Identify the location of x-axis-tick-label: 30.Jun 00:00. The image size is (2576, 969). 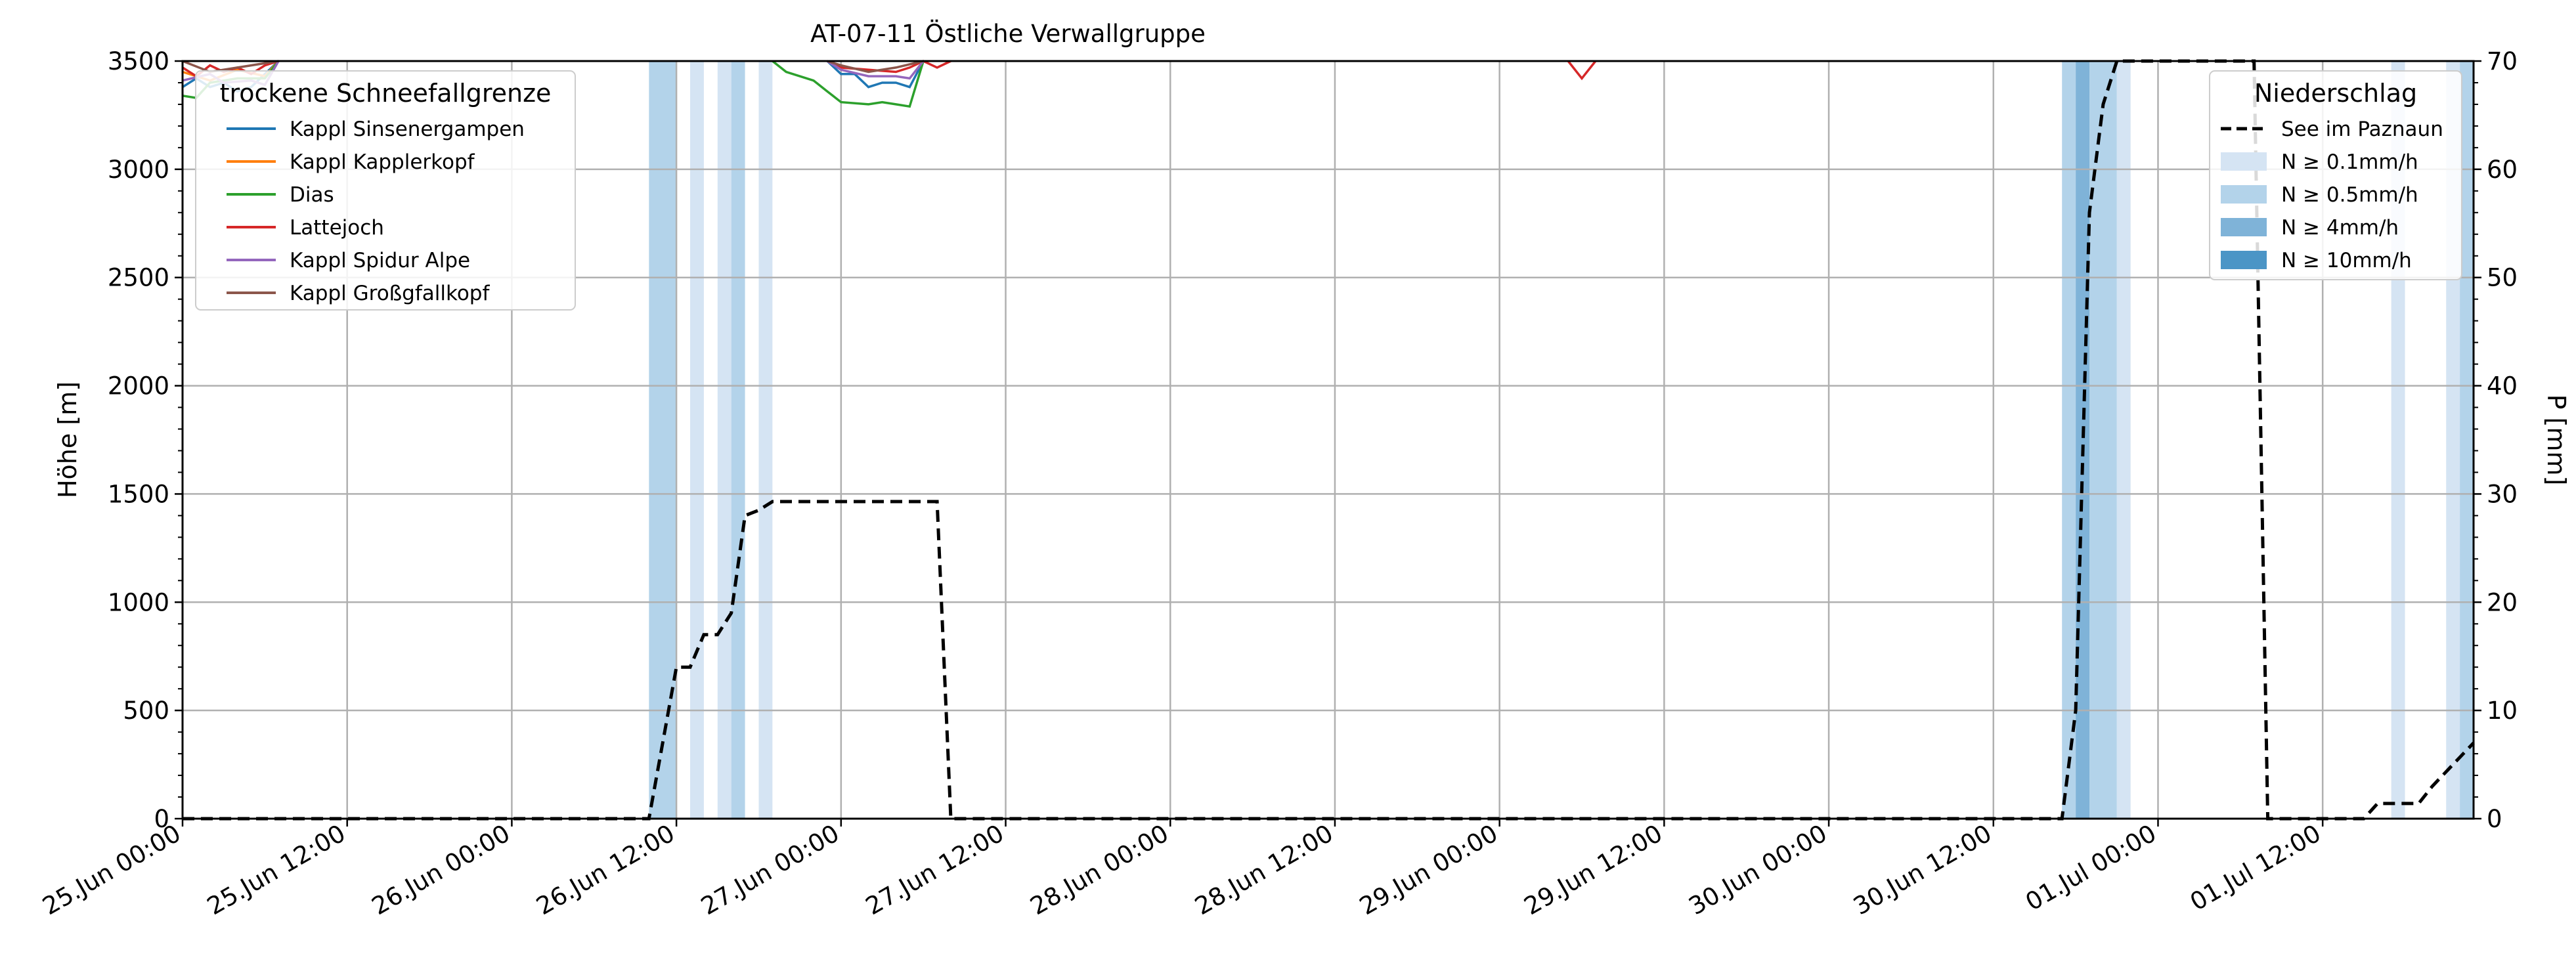
(1758, 870).